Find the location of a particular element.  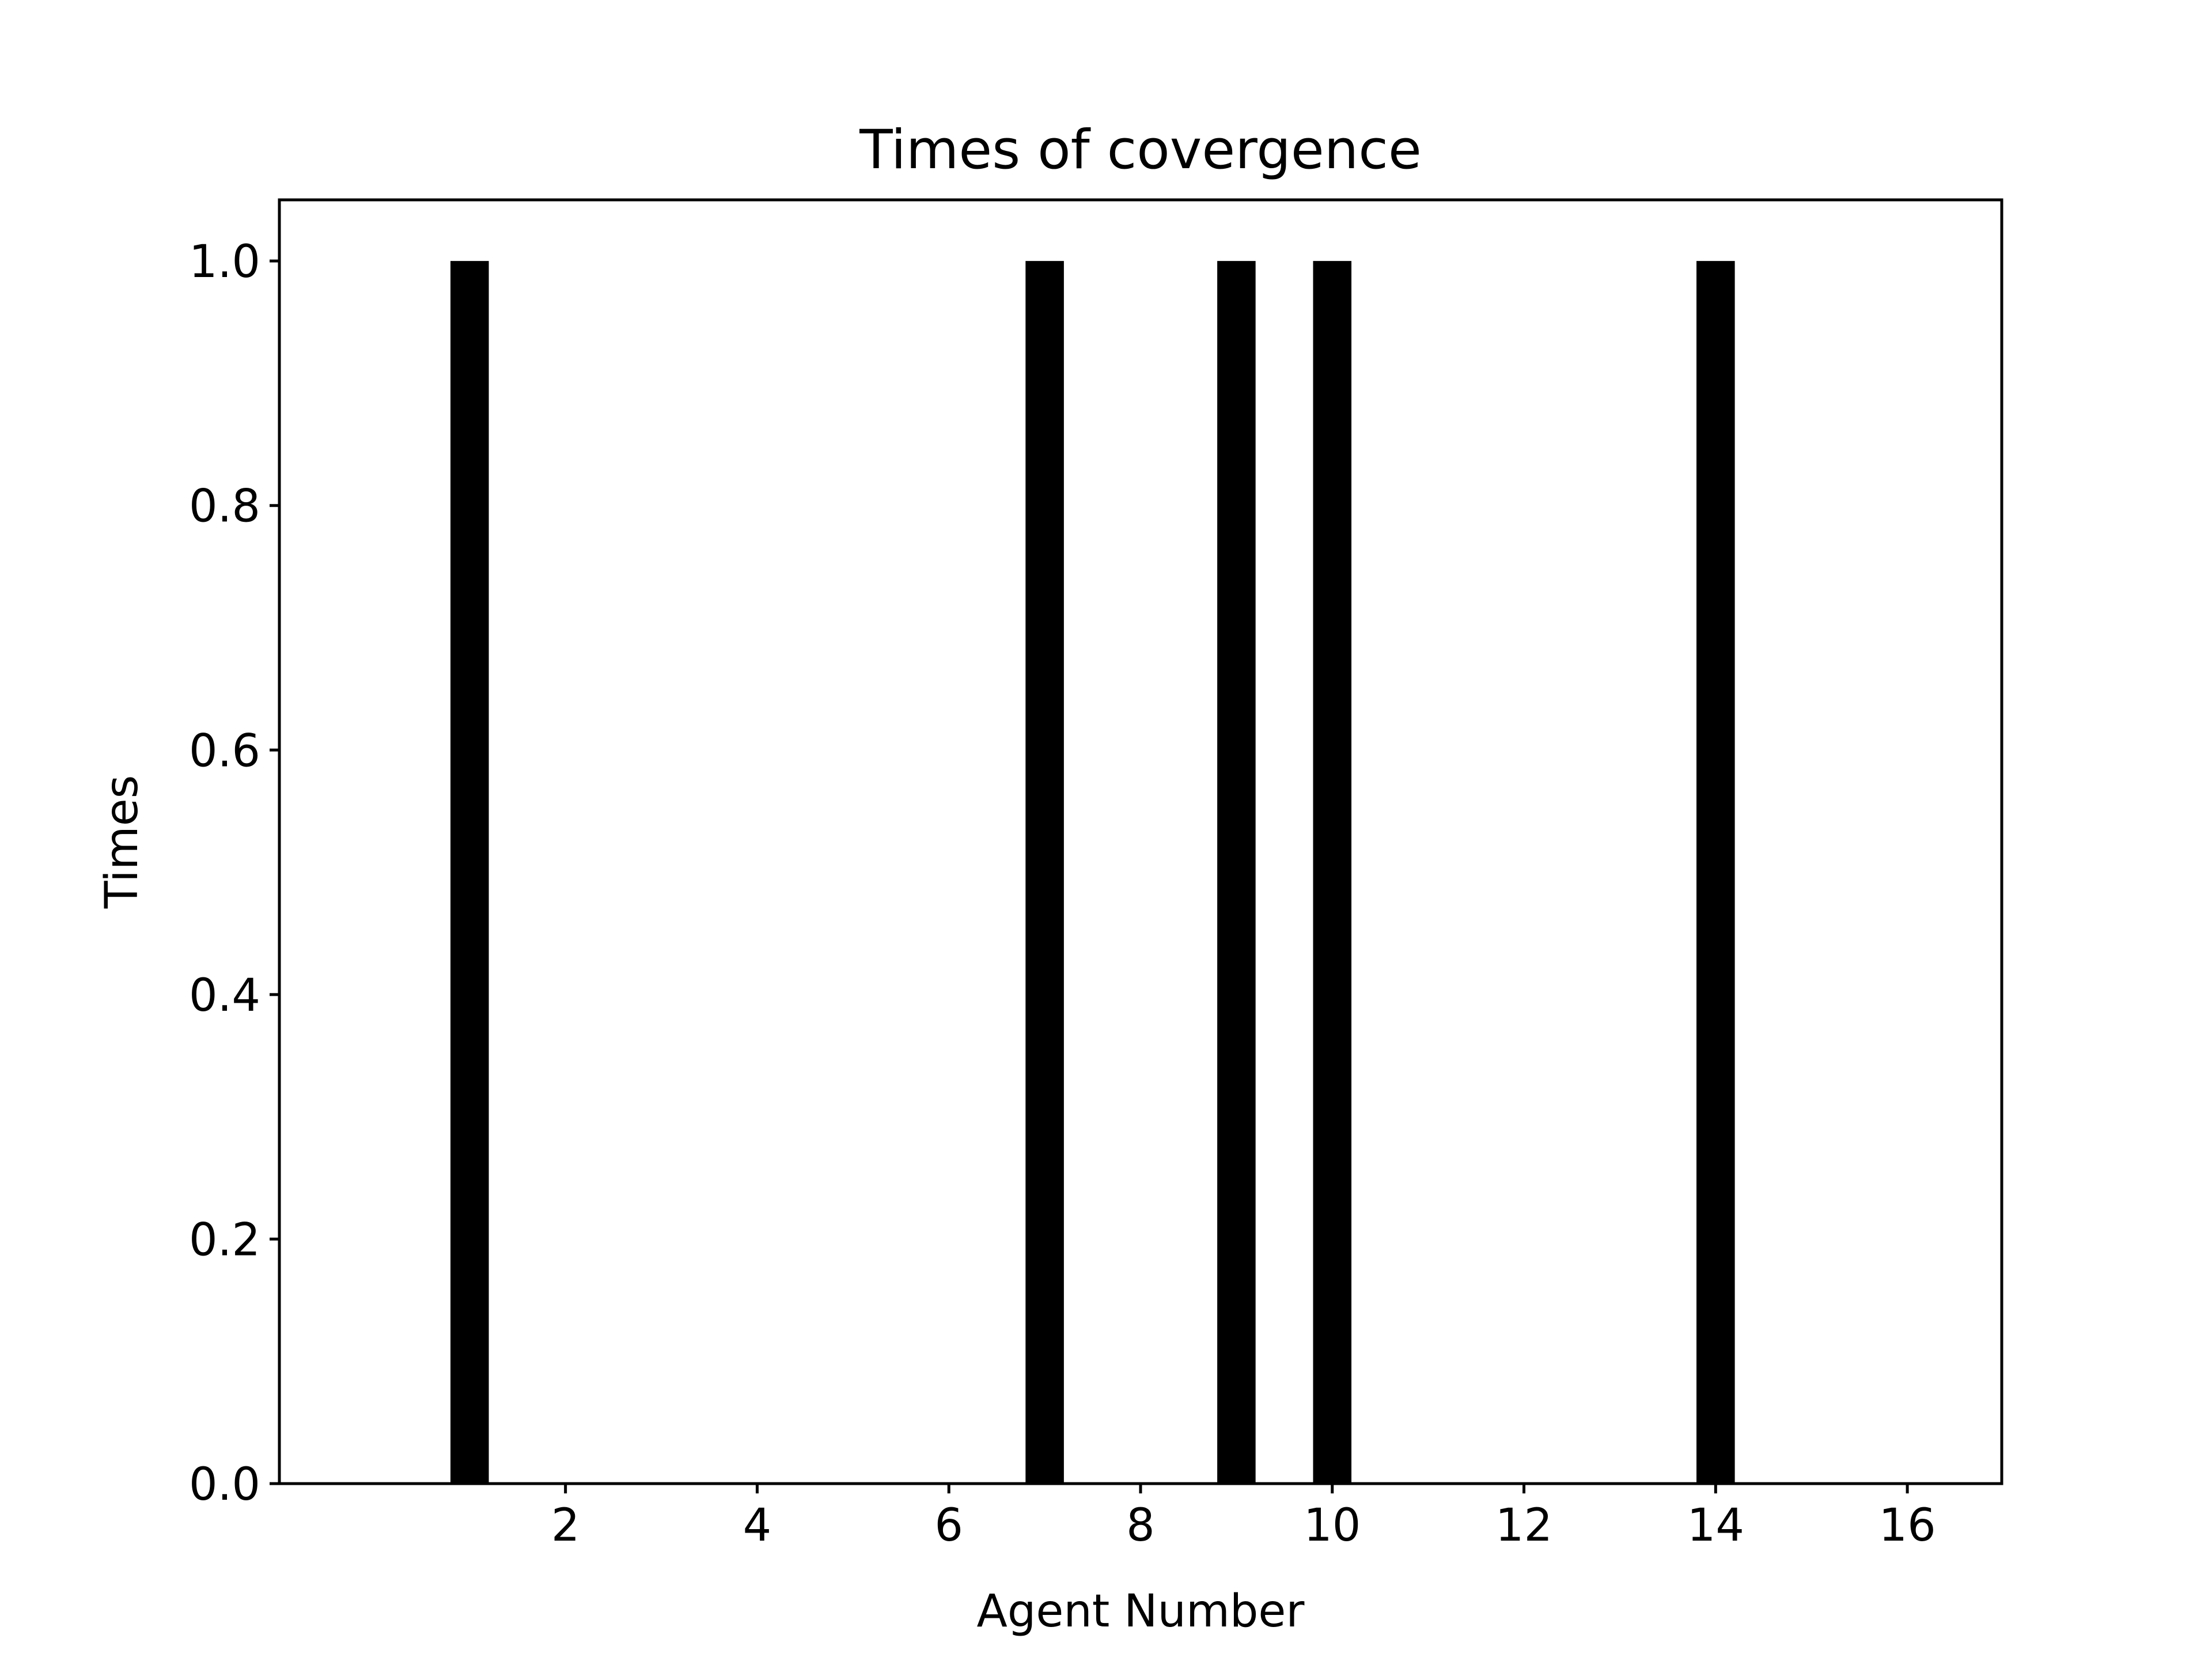

y-axis-label: Times is located at coordinates (122, 842).